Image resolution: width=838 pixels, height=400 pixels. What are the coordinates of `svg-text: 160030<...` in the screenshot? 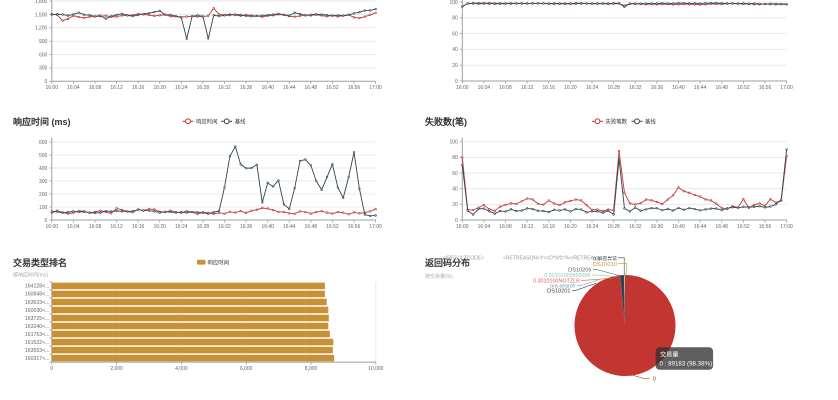 It's located at (37, 311).